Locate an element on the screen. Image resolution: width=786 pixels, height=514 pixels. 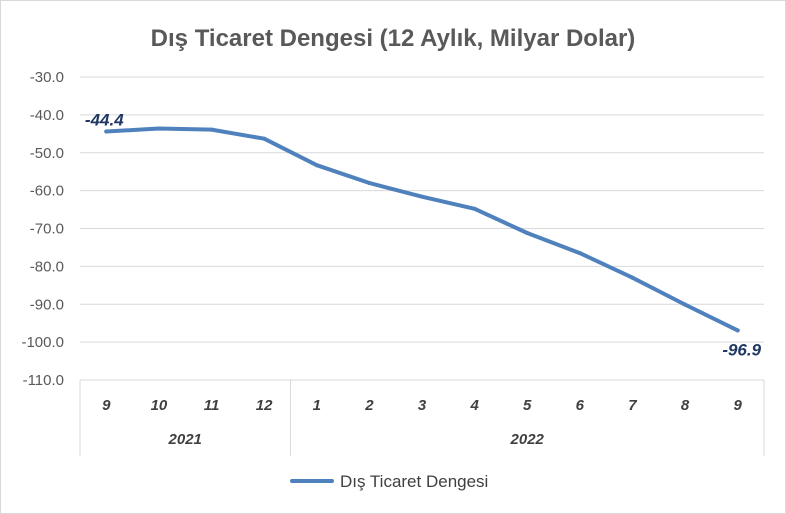
x-tick-label: 6 is located at coordinates (580, 405).